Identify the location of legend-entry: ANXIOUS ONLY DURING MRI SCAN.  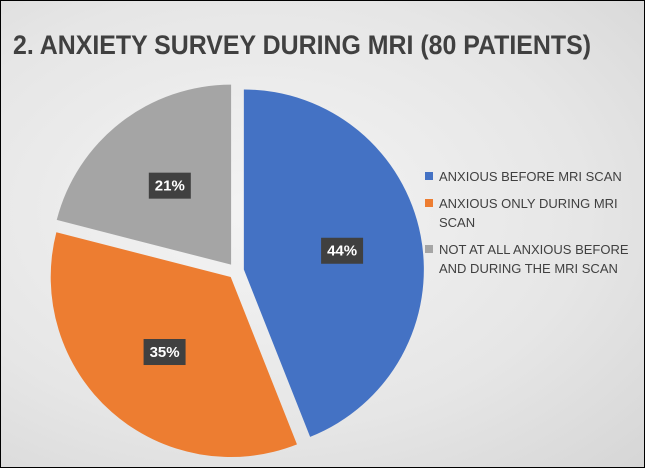
(530, 213).